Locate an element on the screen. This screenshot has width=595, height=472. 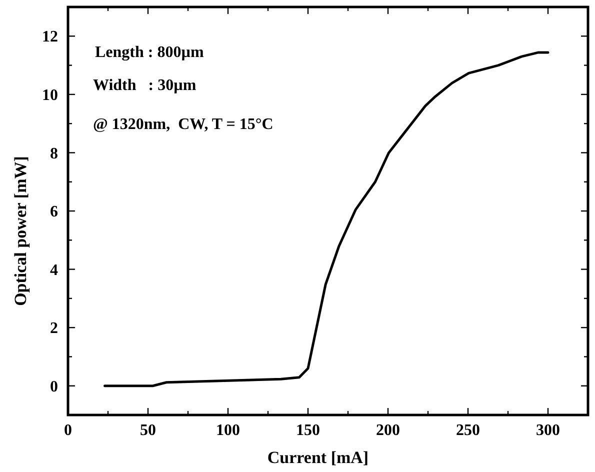
y-tick-label: 6 is located at coordinates (54, 212).